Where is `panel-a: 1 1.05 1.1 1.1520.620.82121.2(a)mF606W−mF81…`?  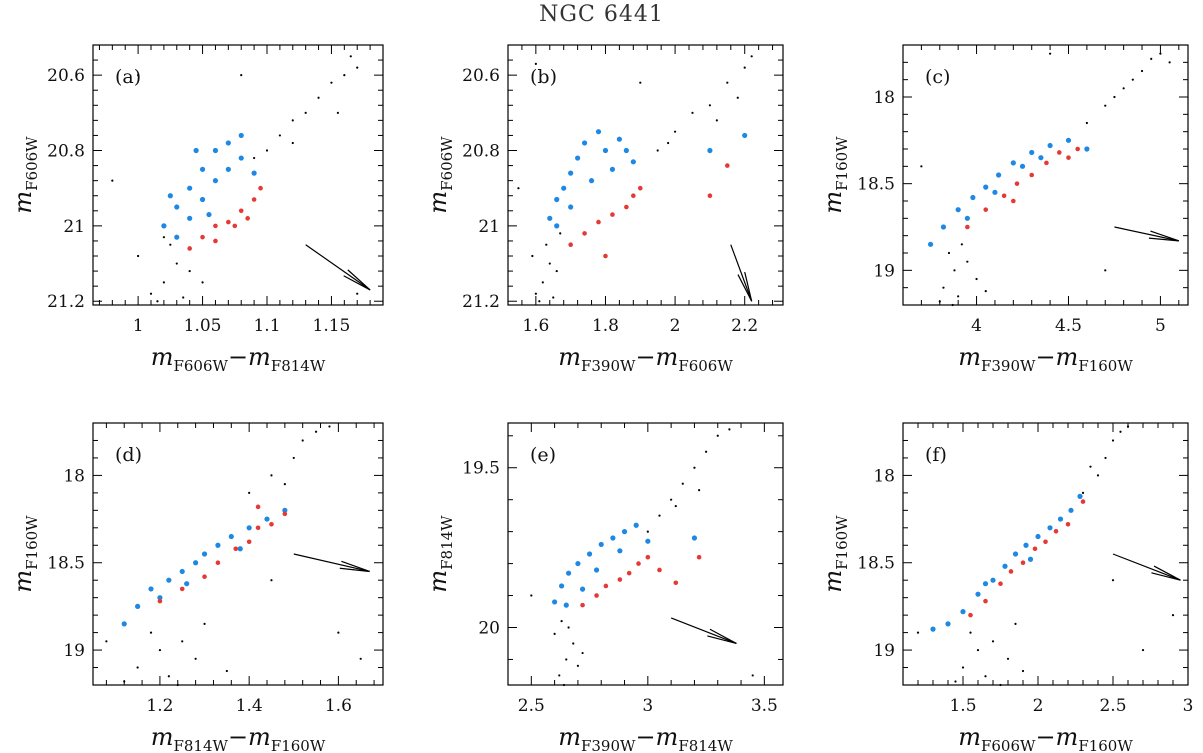
panel-a: 1 1.05 1.1 1.1520.620.82121.2(a)mF606W−mF81… is located at coordinates (196, 209).